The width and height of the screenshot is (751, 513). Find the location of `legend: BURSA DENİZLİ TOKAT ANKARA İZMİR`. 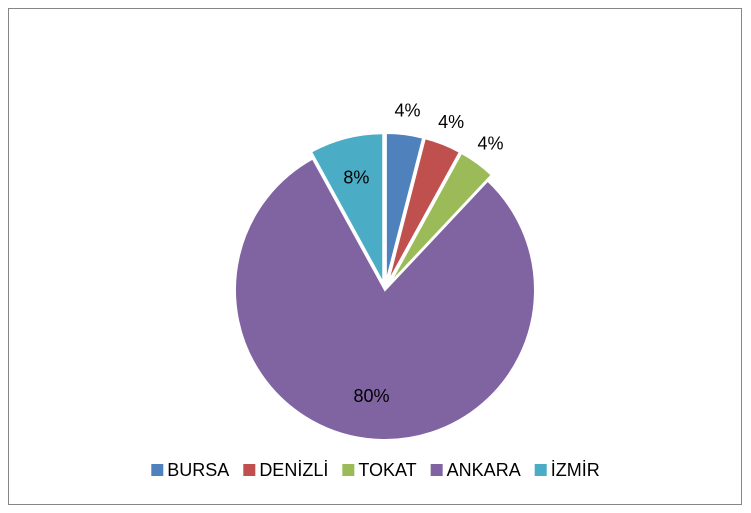

legend: BURSA DENİZLİ TOKAT ANKARA İZMİR is located at coordinates (375, 470).